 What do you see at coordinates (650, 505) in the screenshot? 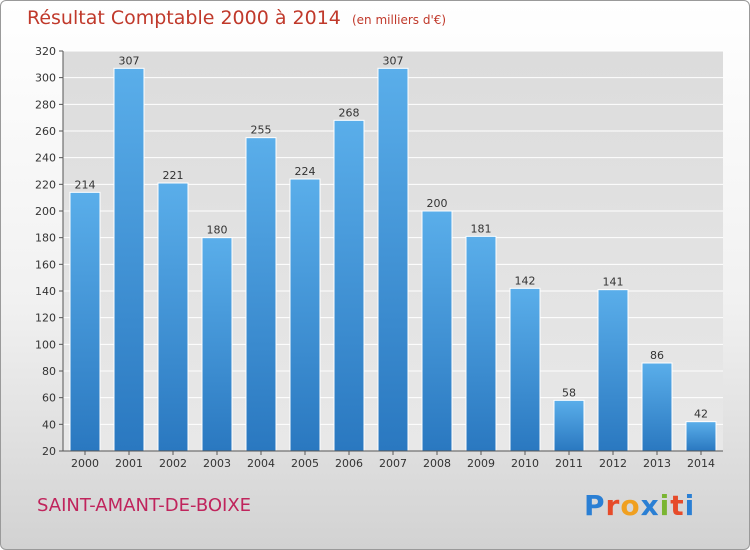
I see `logo-letter: x` at bounding box center [650, 505].